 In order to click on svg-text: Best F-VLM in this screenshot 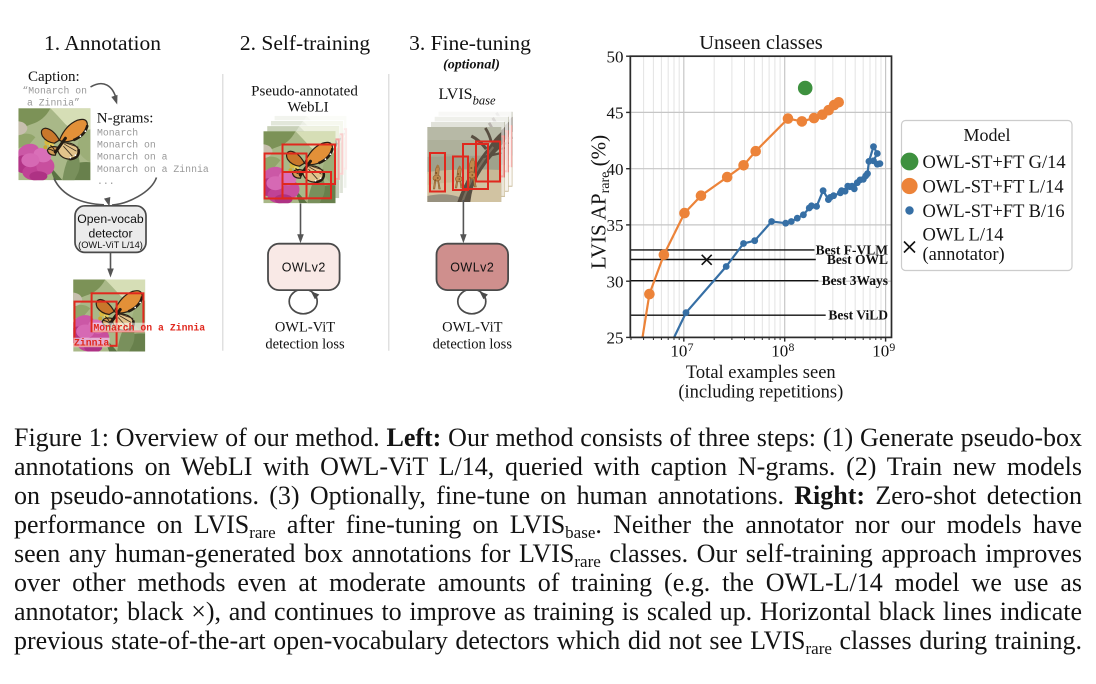, I will do `click(852, 249)`.